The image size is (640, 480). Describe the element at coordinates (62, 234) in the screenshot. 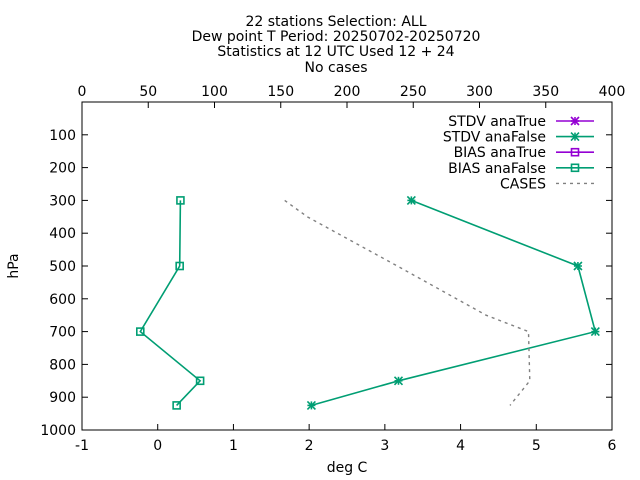

I see `y-tick-label: 400` at that location.